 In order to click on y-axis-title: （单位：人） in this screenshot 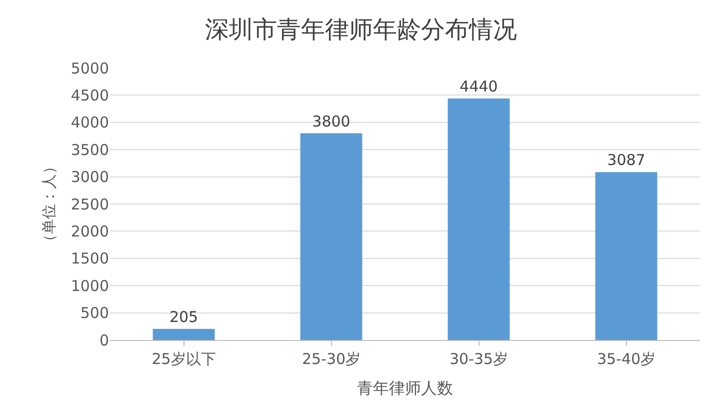, I will do `click(49, 204)`.